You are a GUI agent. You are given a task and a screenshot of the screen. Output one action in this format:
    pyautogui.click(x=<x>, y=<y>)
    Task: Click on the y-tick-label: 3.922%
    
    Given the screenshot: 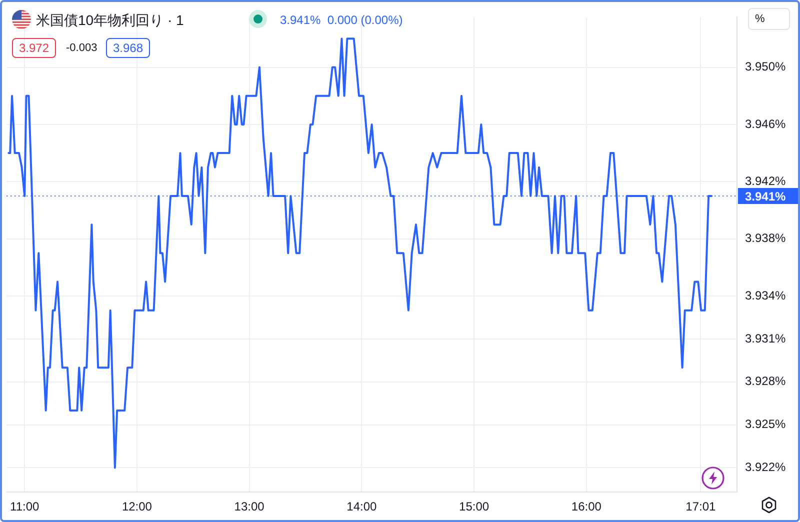 What is the action you would take?
    pyautogui.click(x=765, y=467)
    